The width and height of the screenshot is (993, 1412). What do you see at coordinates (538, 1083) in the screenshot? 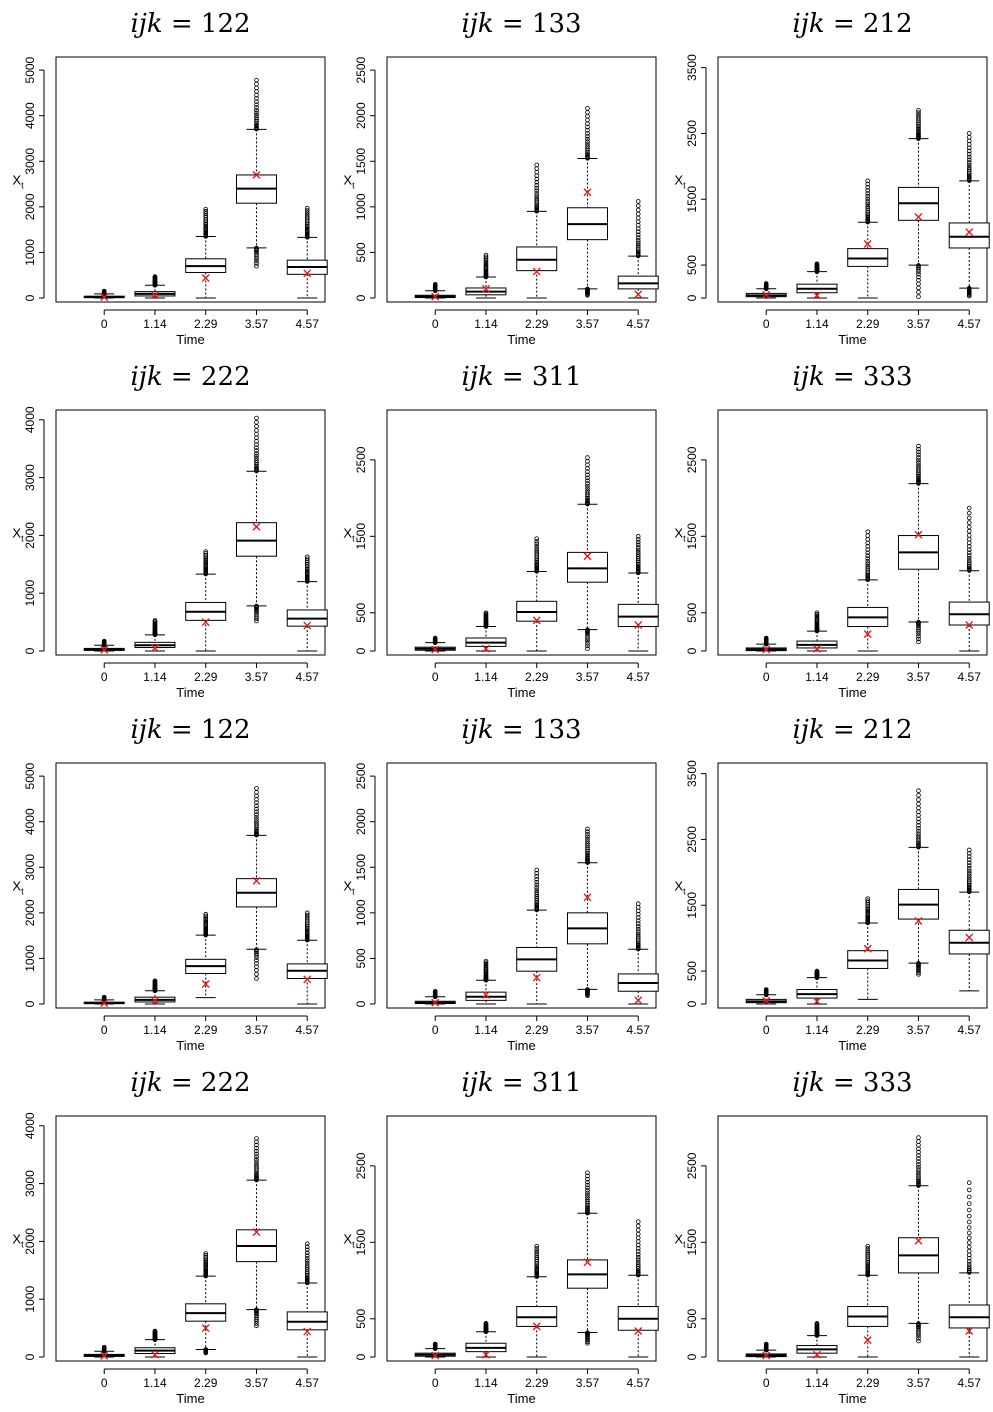
I see `title-value: = 311` at bounding box center [538, 1083].